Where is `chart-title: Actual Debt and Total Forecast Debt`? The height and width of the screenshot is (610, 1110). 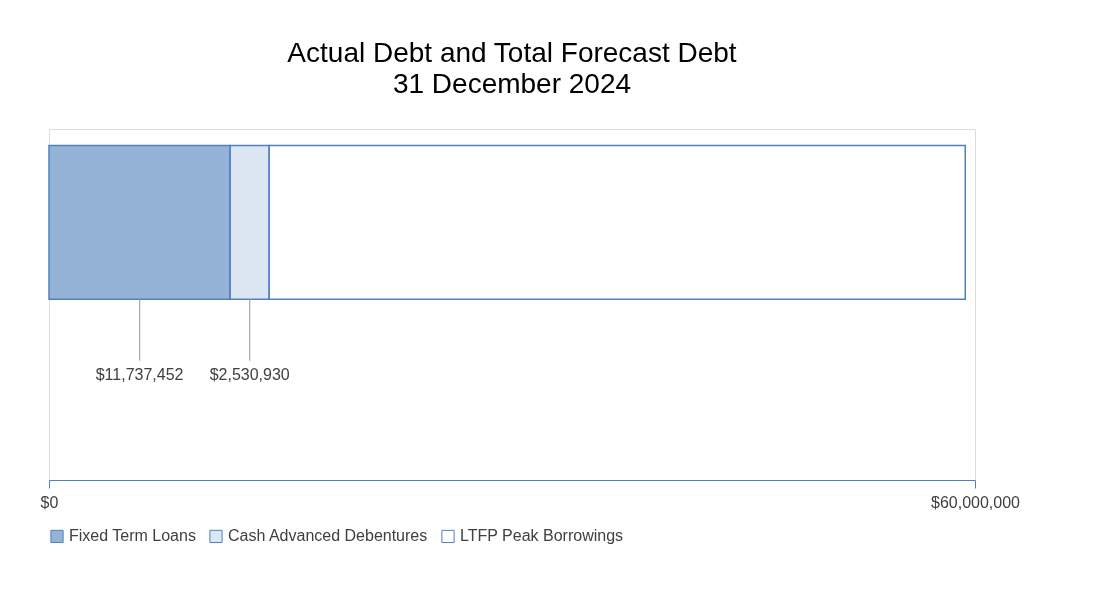
chart-title: Actual Debt and Total Forecast Debt is located at coordinates (512, 52).